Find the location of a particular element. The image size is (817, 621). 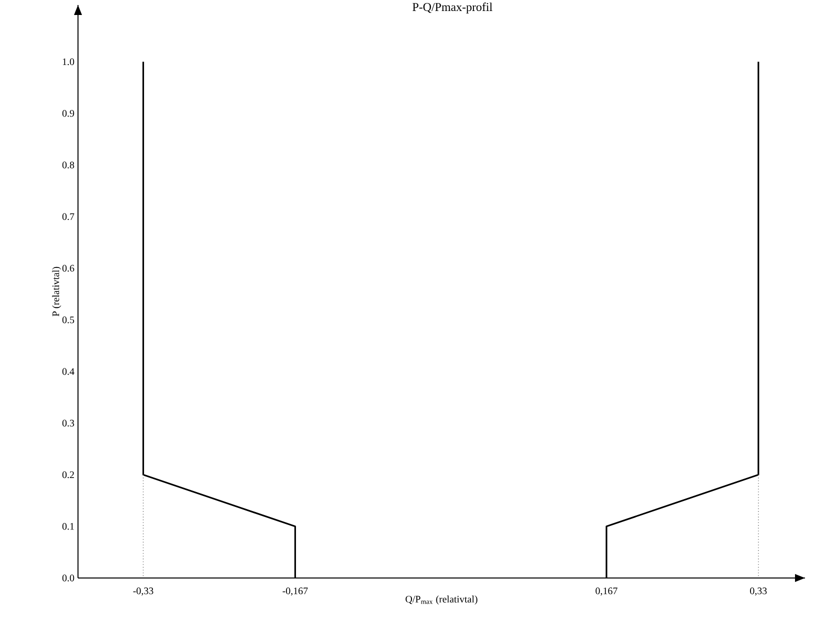

x-tick-label: 0,33 is located at coordinates (758, 592).